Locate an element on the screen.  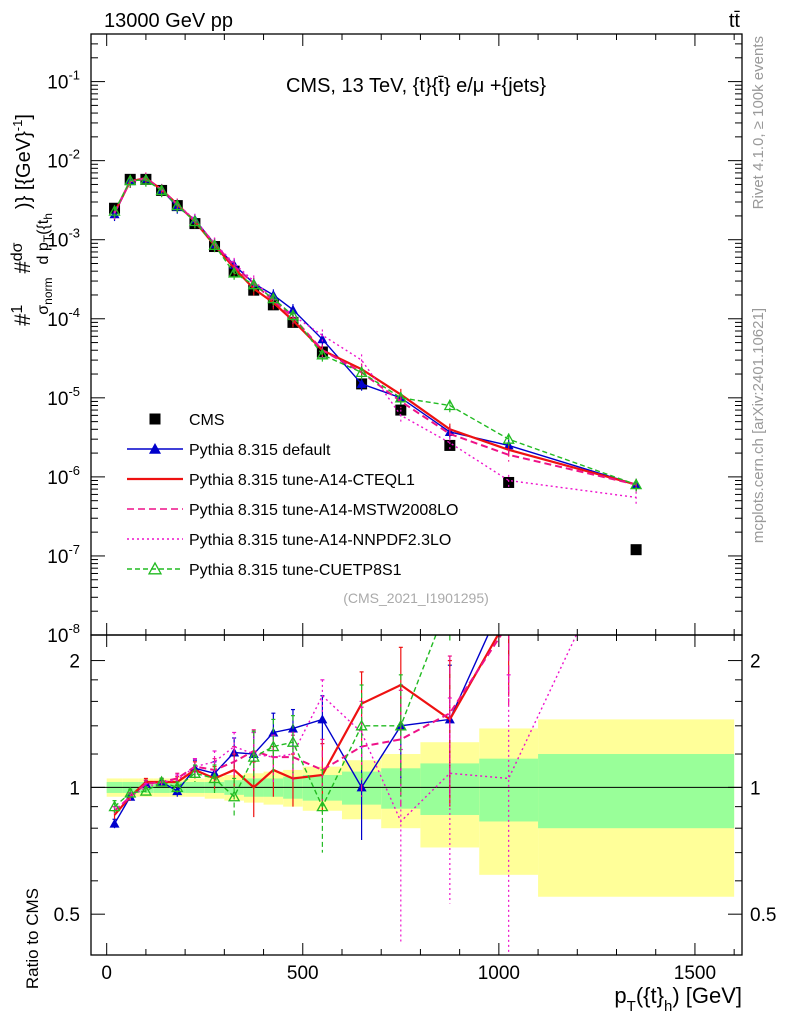
ratio-tick-label: 1 is located at coordinates (74, 788).